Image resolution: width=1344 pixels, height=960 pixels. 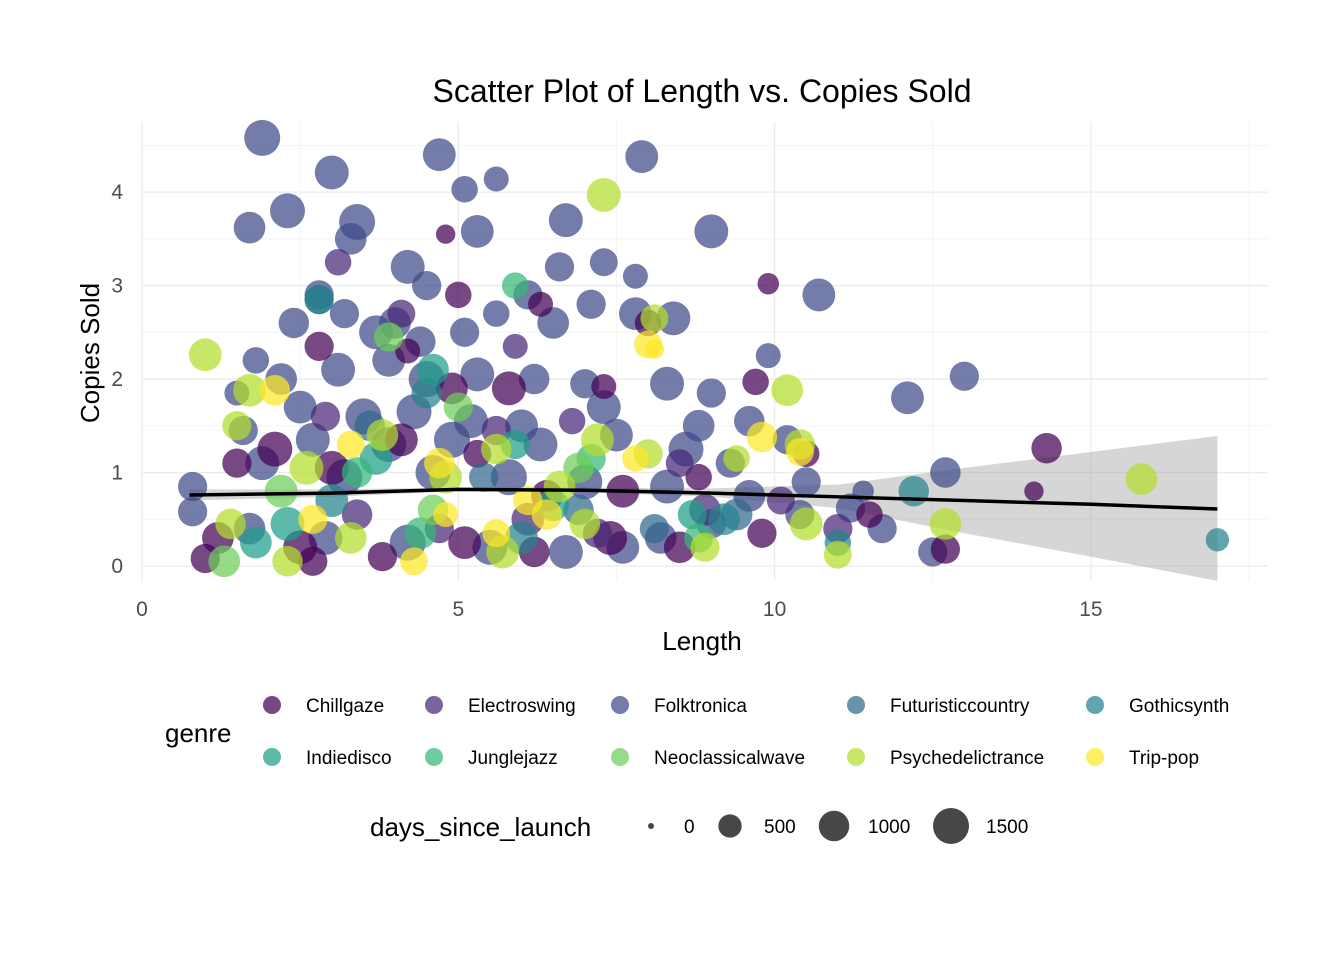 I want to click on size-legend-label: 1000, so click(x=889, y=827).